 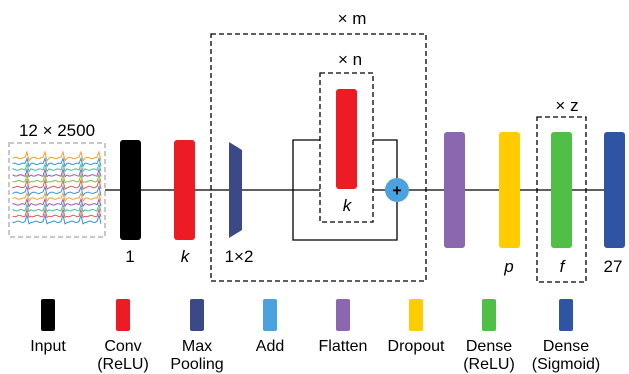 What do you see at coordinates (350, 59) in the screenshot?
I see `inner-repeat-label: × n` at bounding box center [350, 59].